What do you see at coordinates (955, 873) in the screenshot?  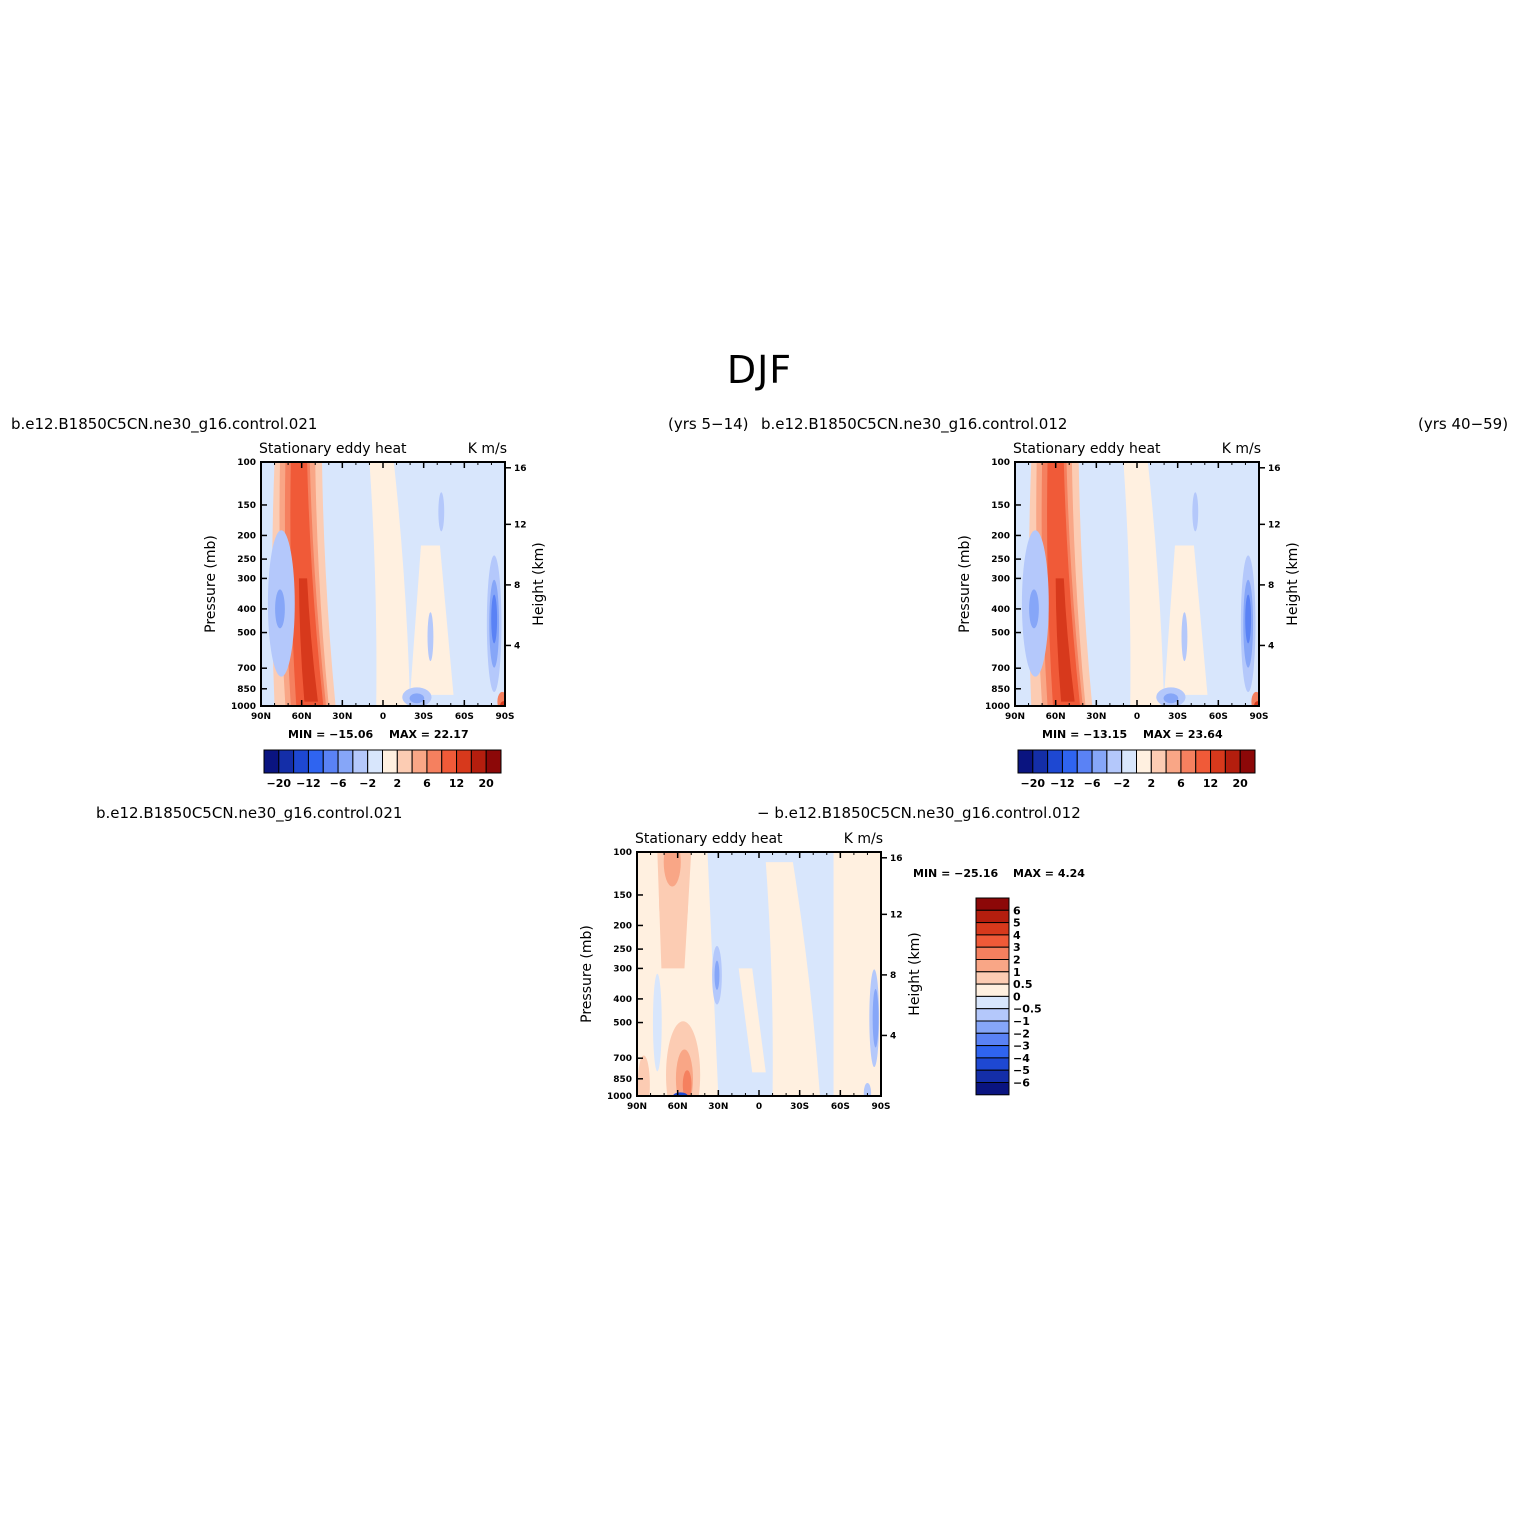 I see `min-value: MIN = −25.16` at bounding box center [955, 873].